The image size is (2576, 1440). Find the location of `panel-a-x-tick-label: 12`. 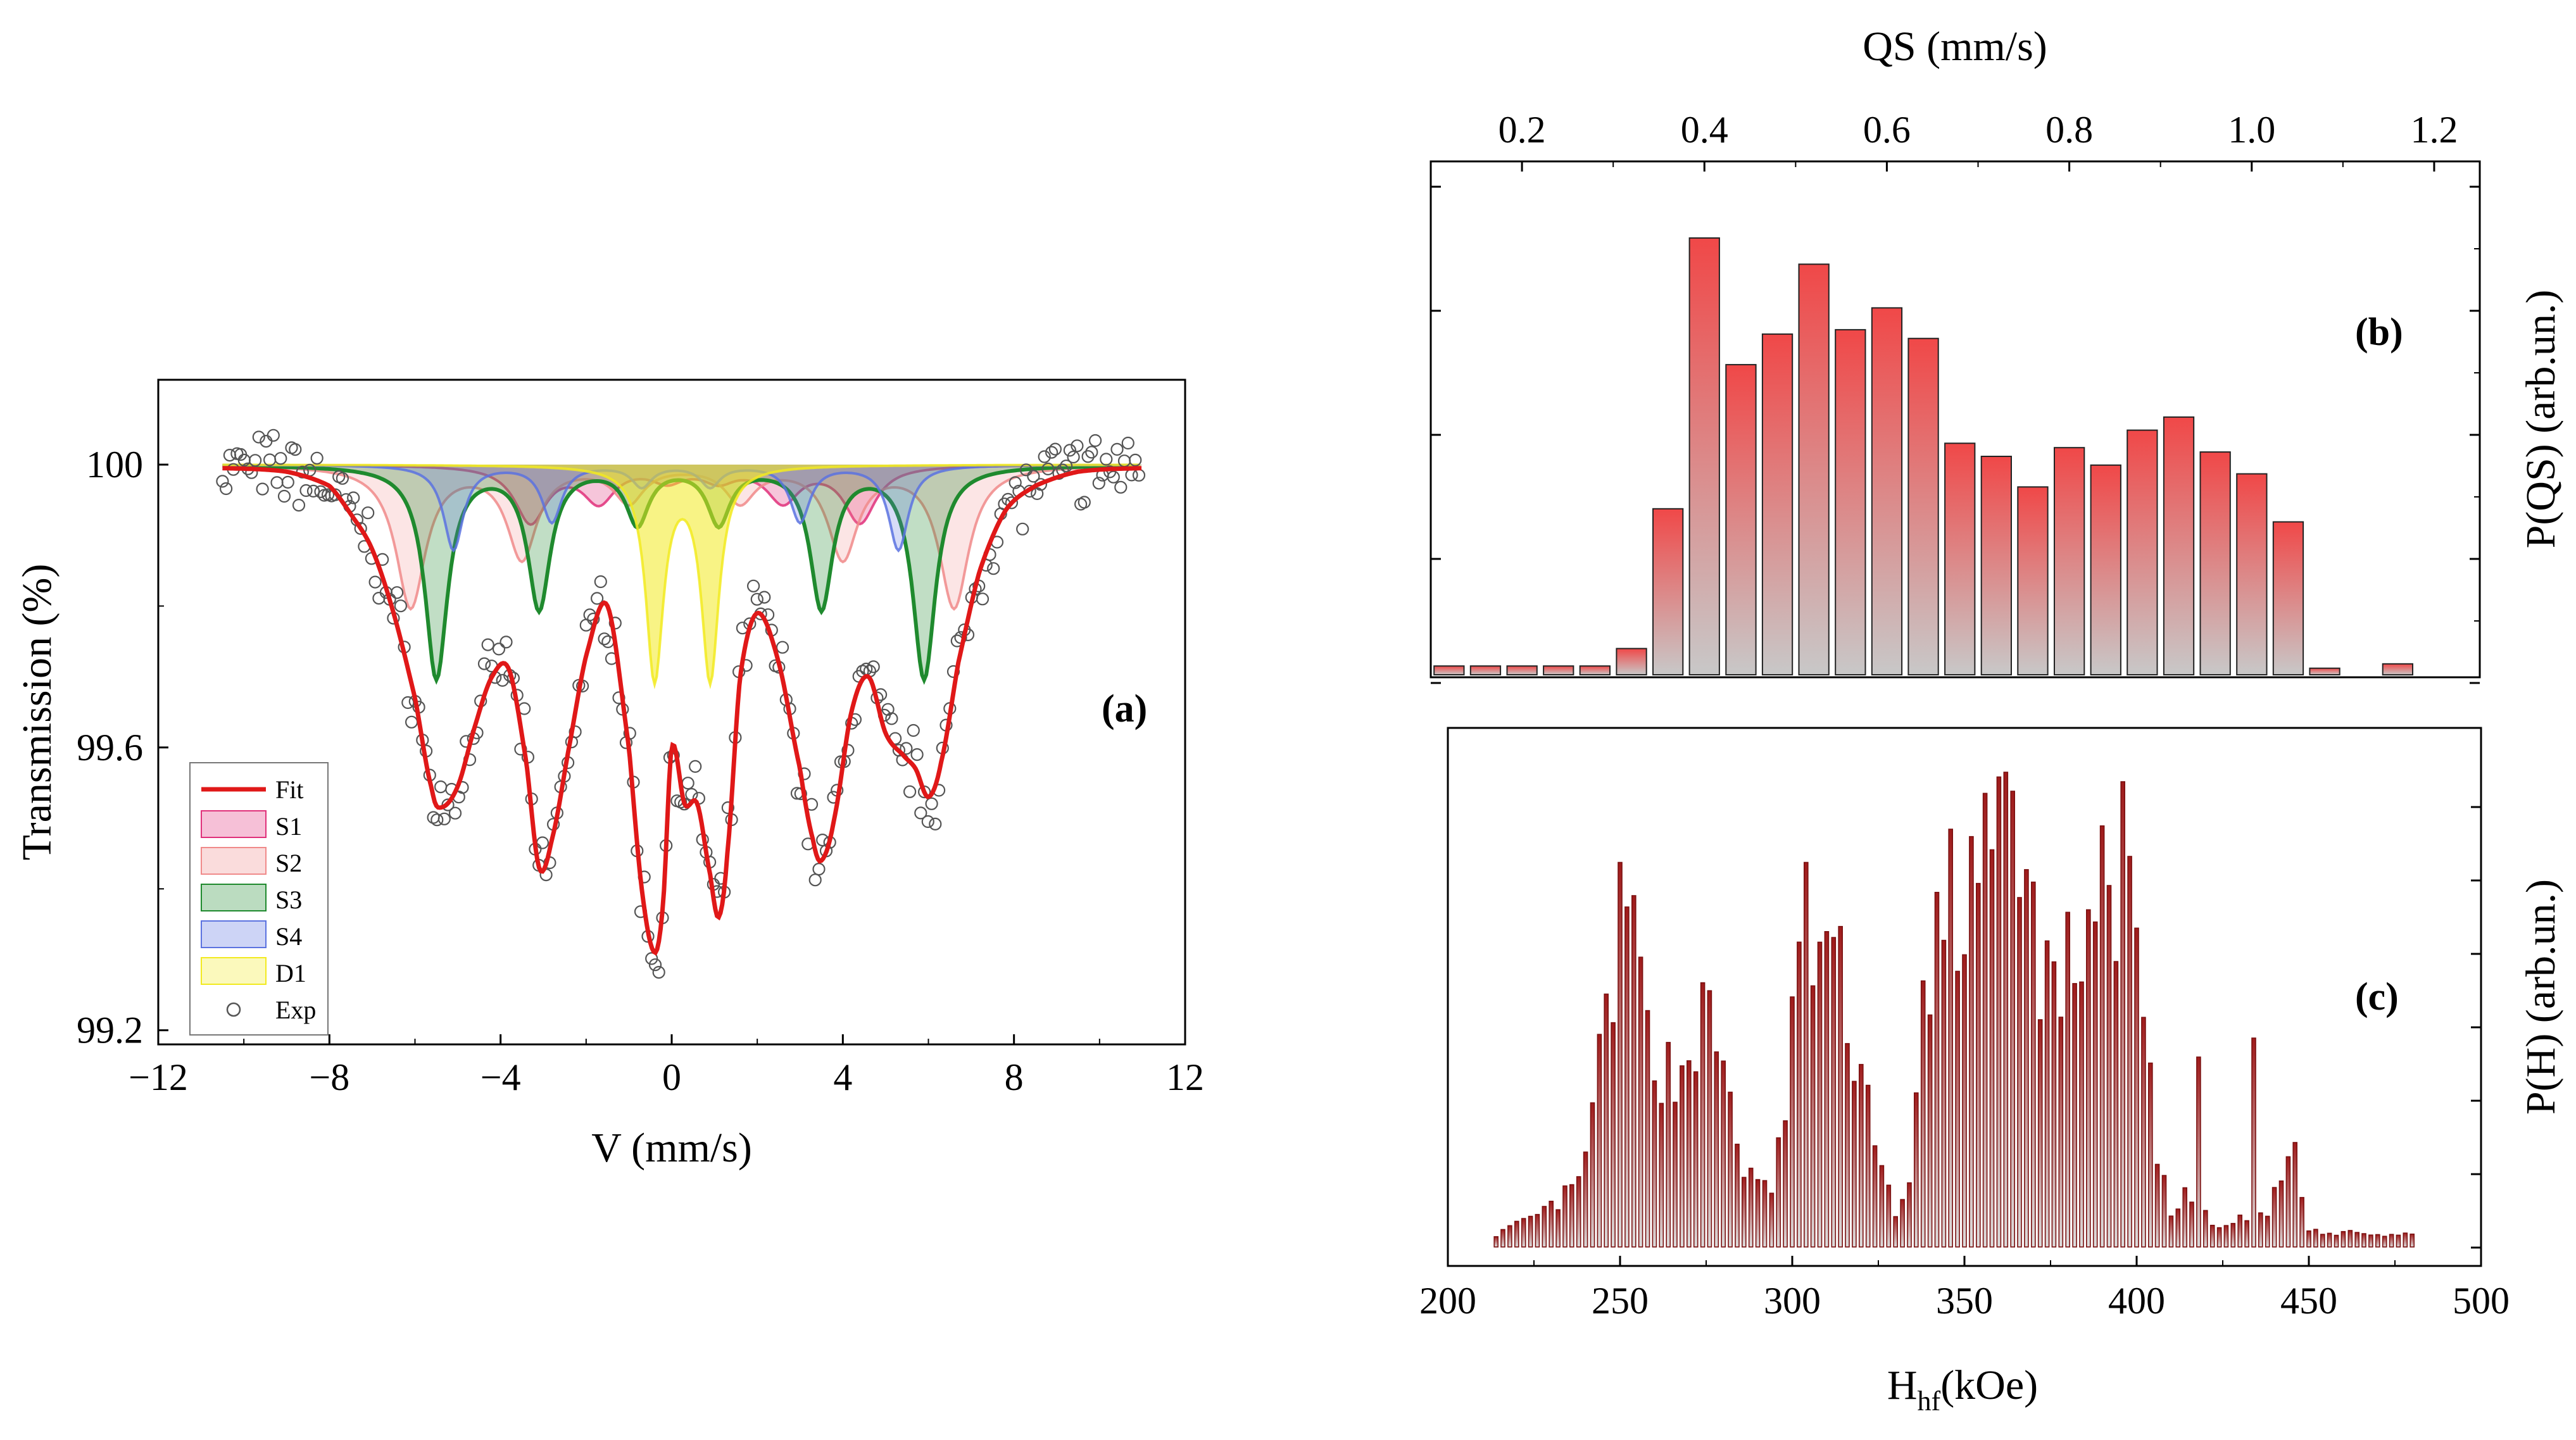

panel-a-x-tick-label: 12 is located at coordinates (1185, 1077).